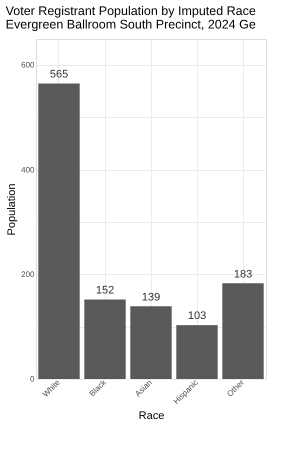 The image size is (300, 450). Describe the element at coordinates (131, 11) in the screenshot. I see `chart-title: Voter Registrant Population by Imputed Race` at that location.